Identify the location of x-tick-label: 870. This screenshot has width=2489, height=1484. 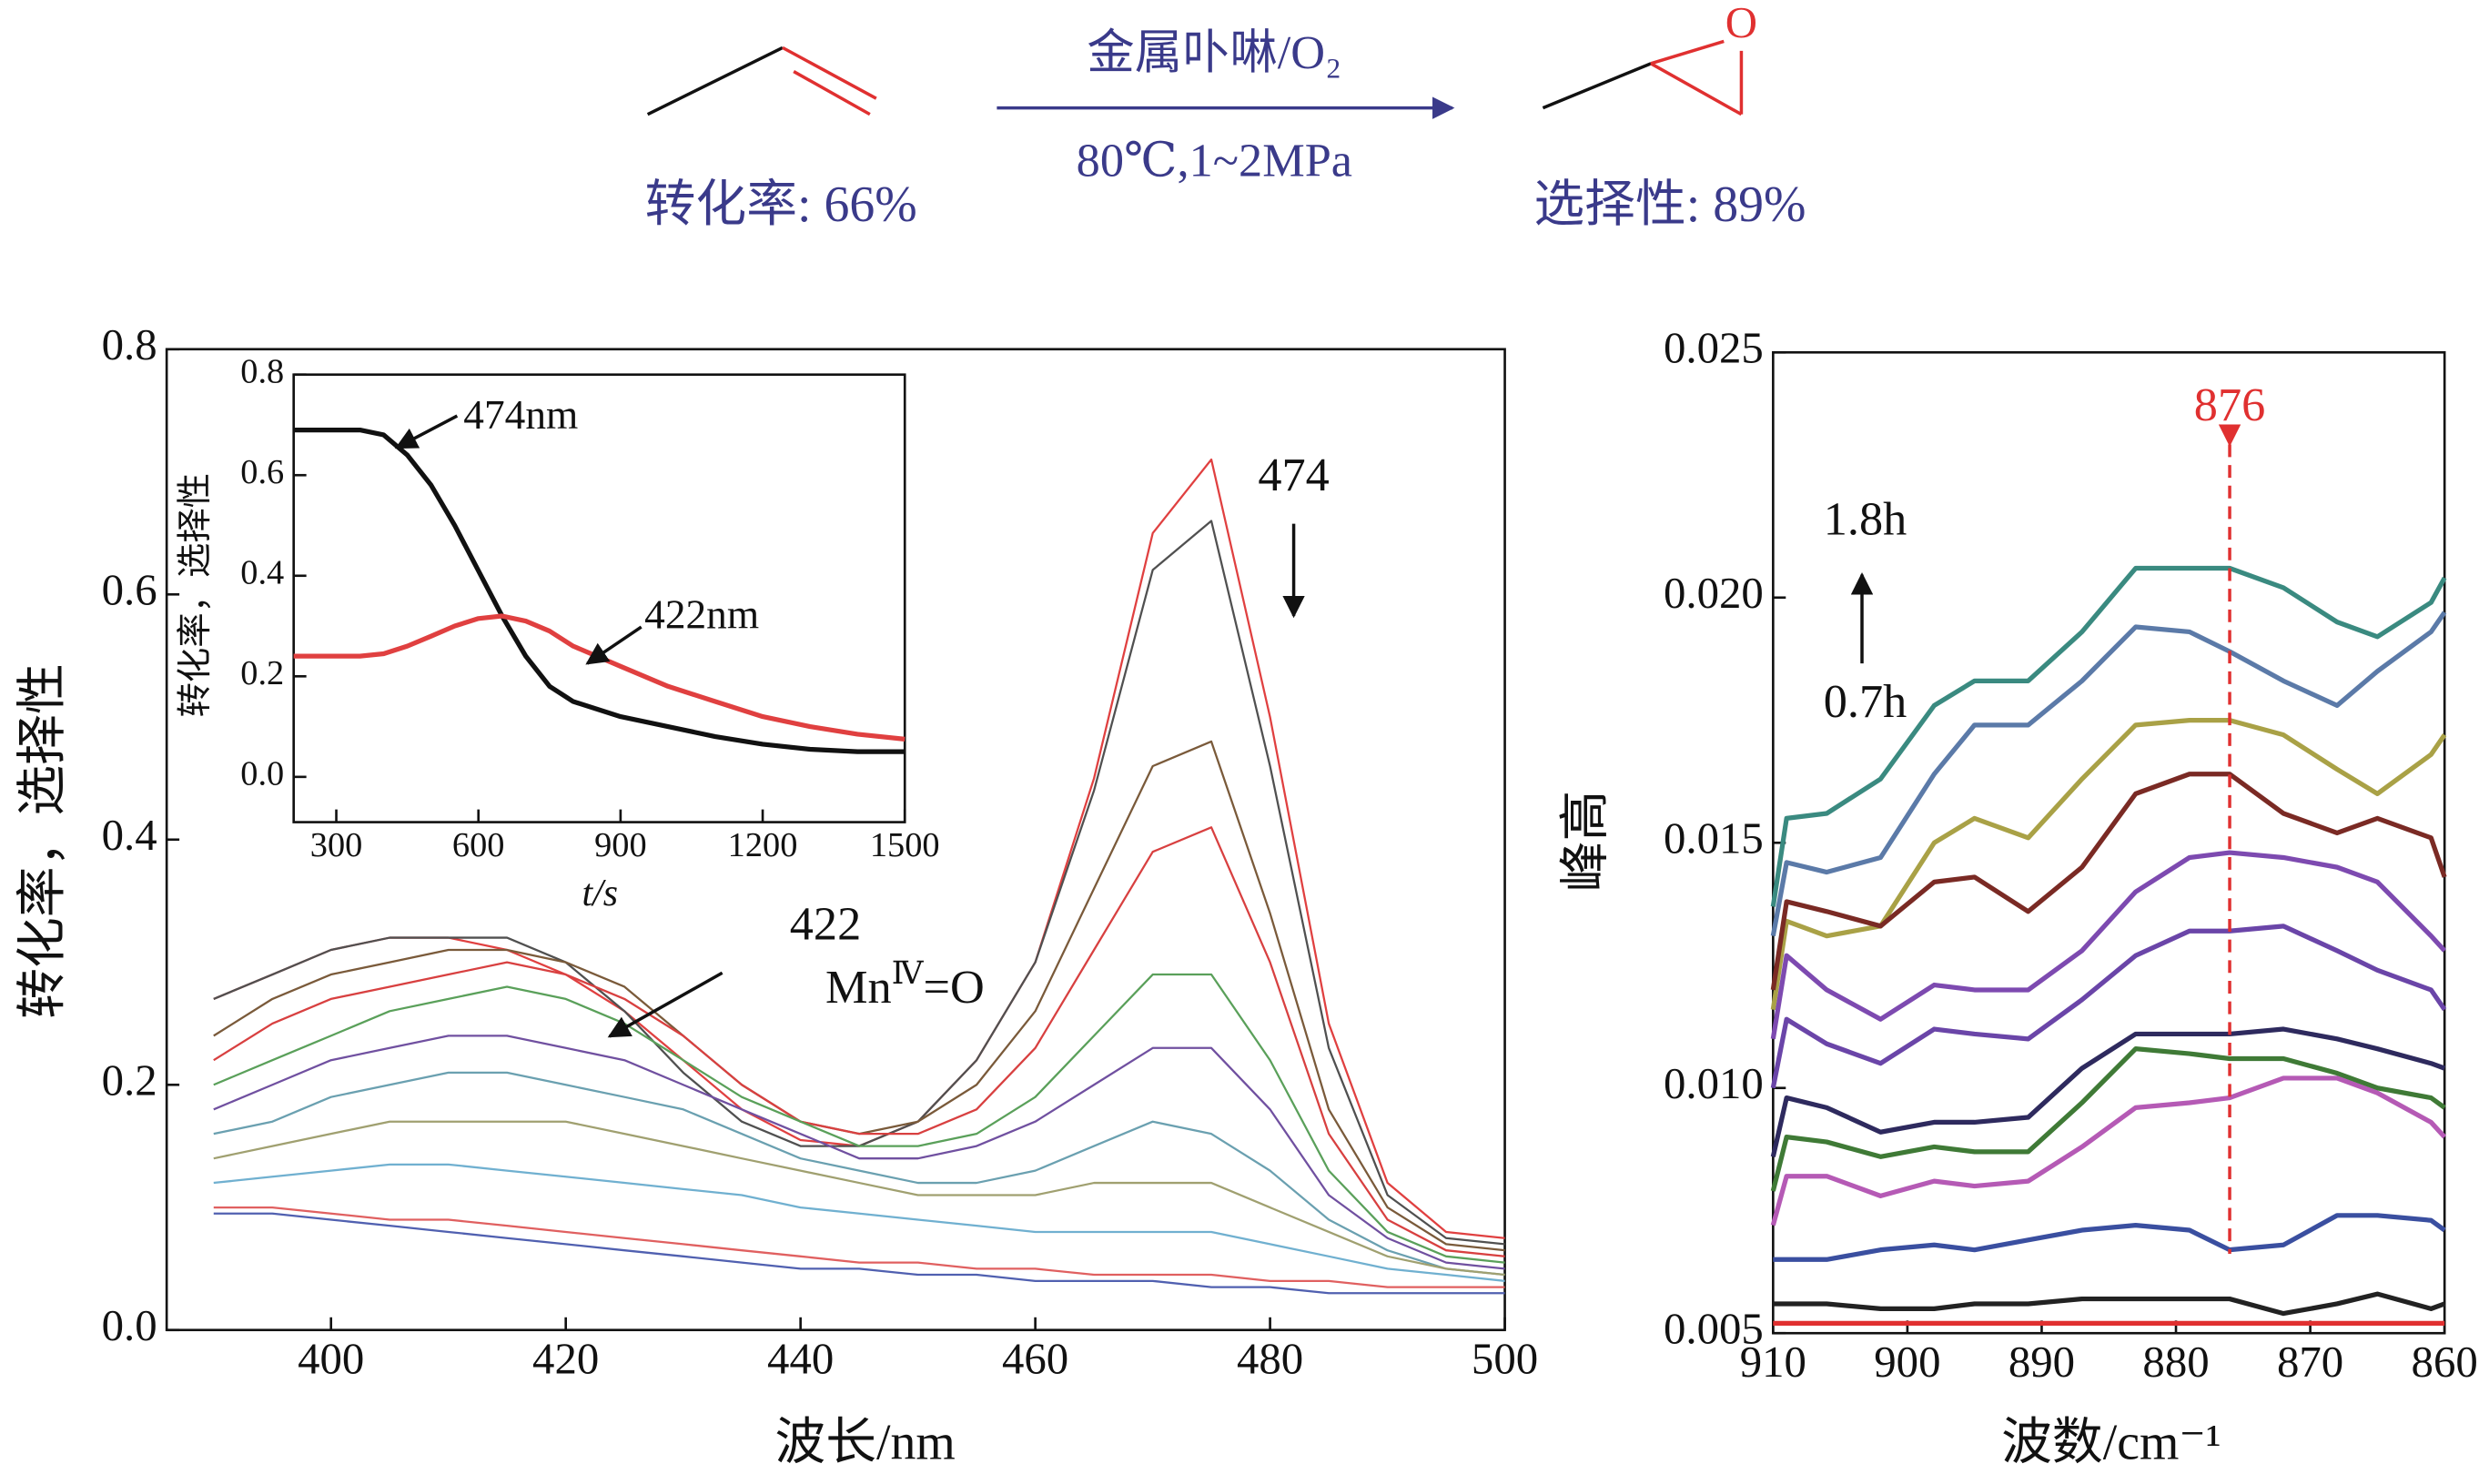
(2310, 1362).